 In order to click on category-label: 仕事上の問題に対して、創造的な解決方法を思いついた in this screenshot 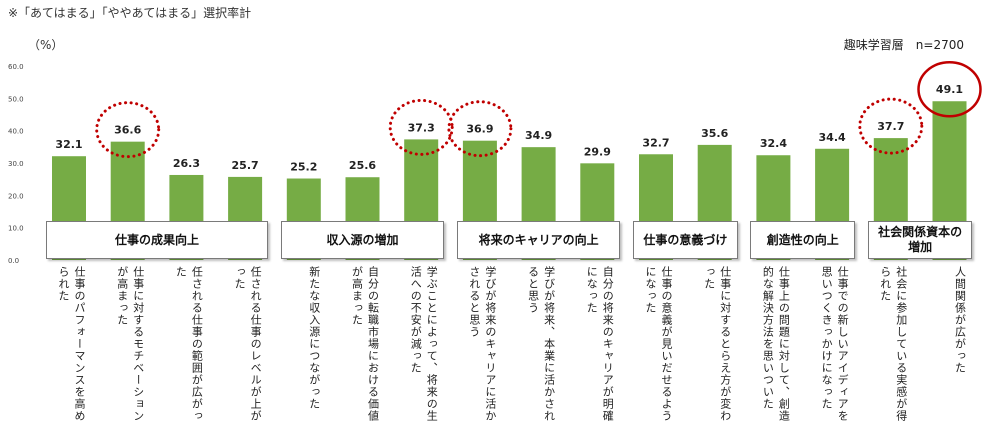, I will do `click(776, 344)`.